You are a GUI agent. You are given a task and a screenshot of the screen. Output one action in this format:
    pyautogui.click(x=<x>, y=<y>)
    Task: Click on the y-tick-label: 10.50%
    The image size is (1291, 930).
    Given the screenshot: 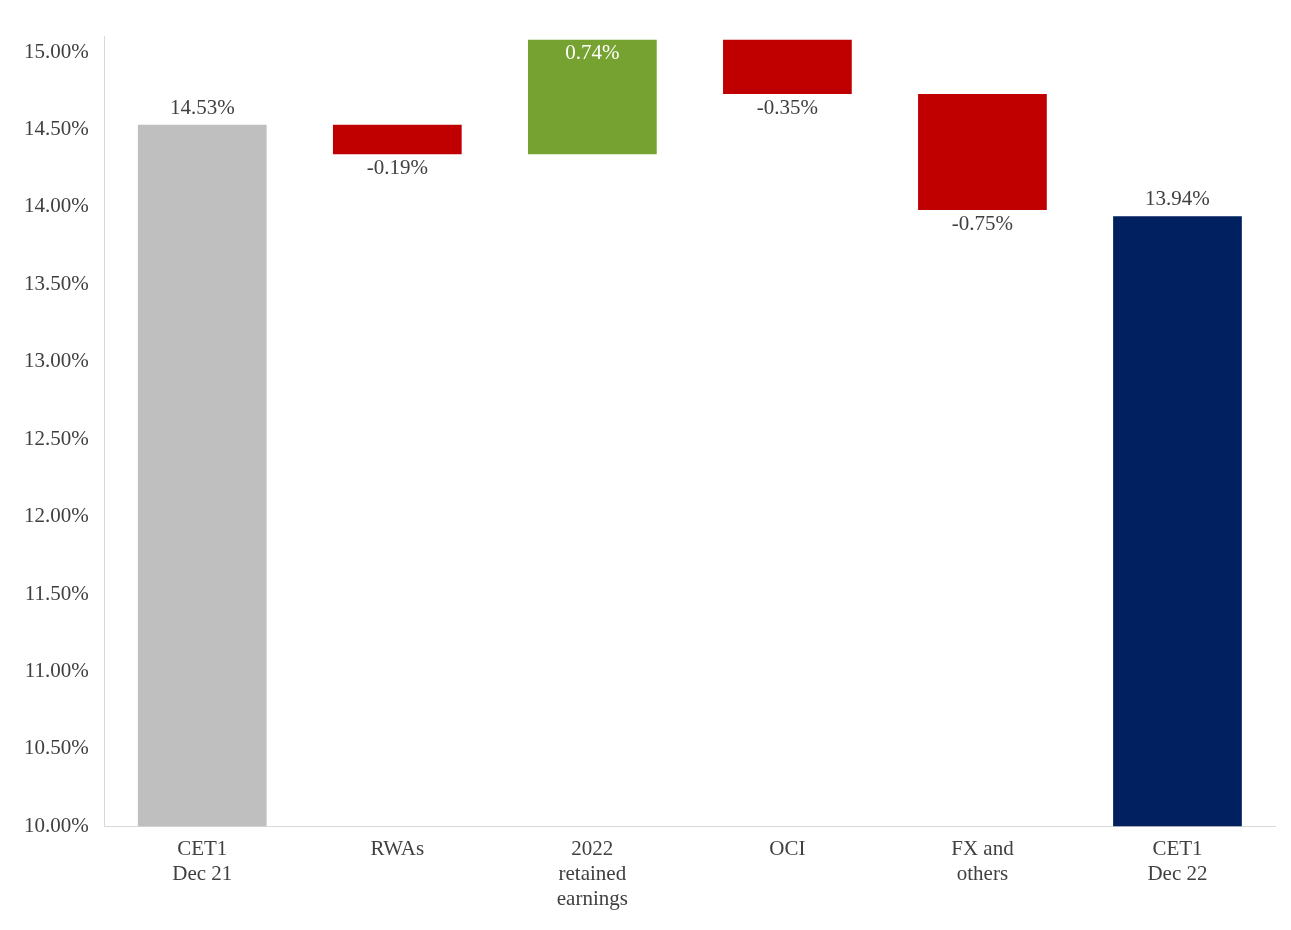 What is the action you would take?
    pyautogui.click(x=56, y=747)
    